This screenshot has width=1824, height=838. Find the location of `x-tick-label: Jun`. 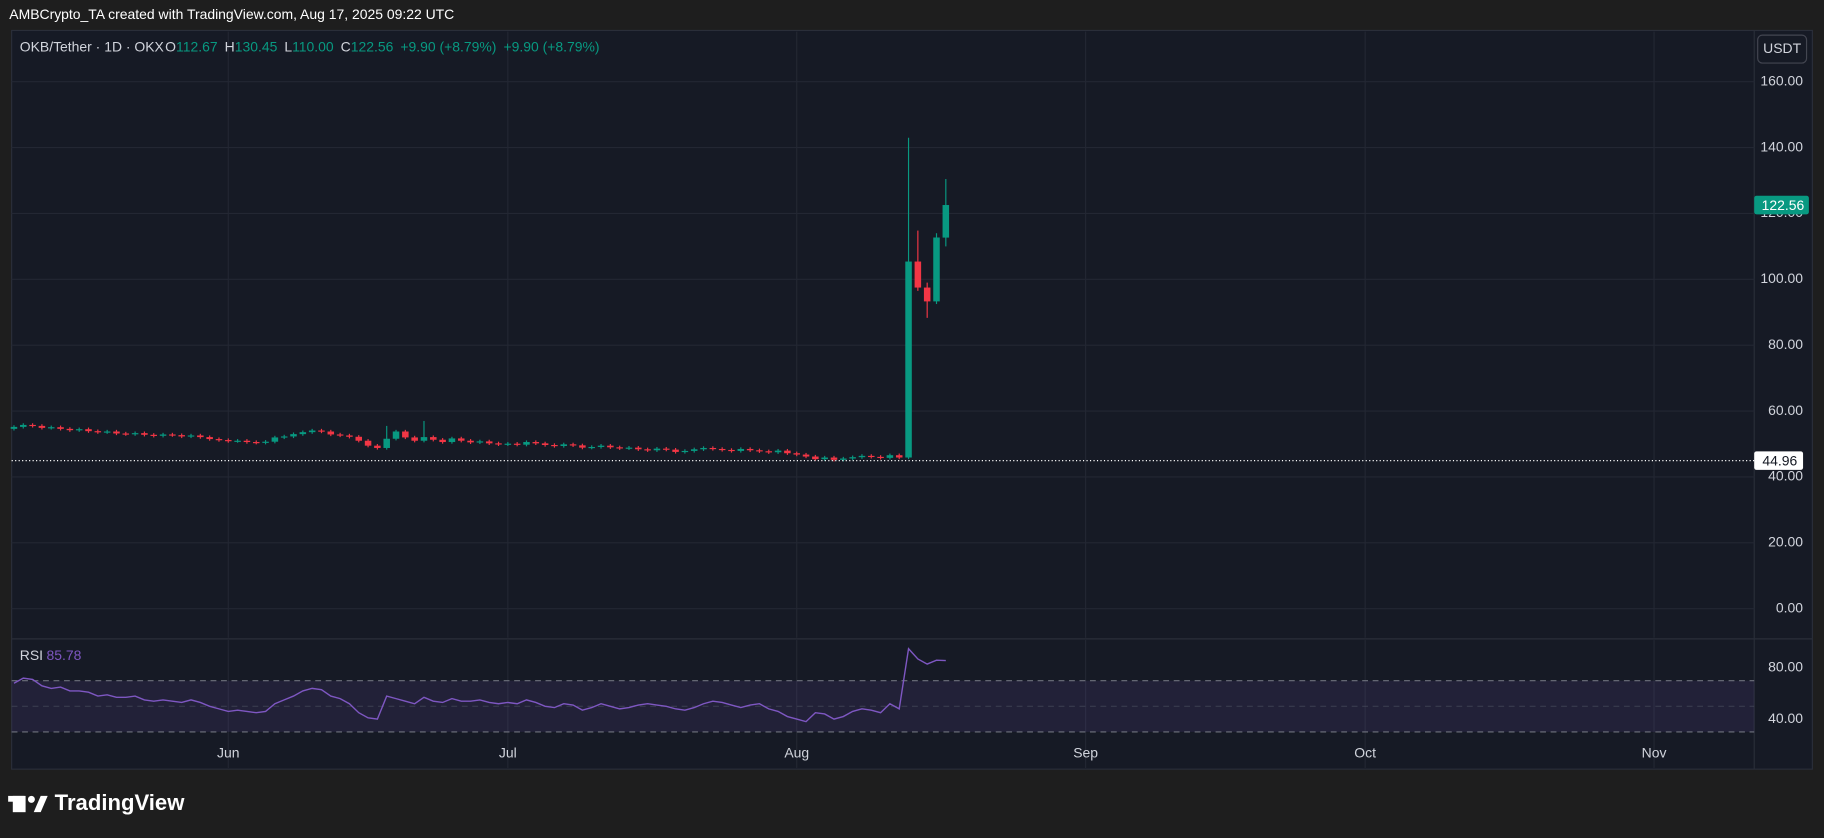

x-tick-label: Jun is located at coordinates (228, 753).